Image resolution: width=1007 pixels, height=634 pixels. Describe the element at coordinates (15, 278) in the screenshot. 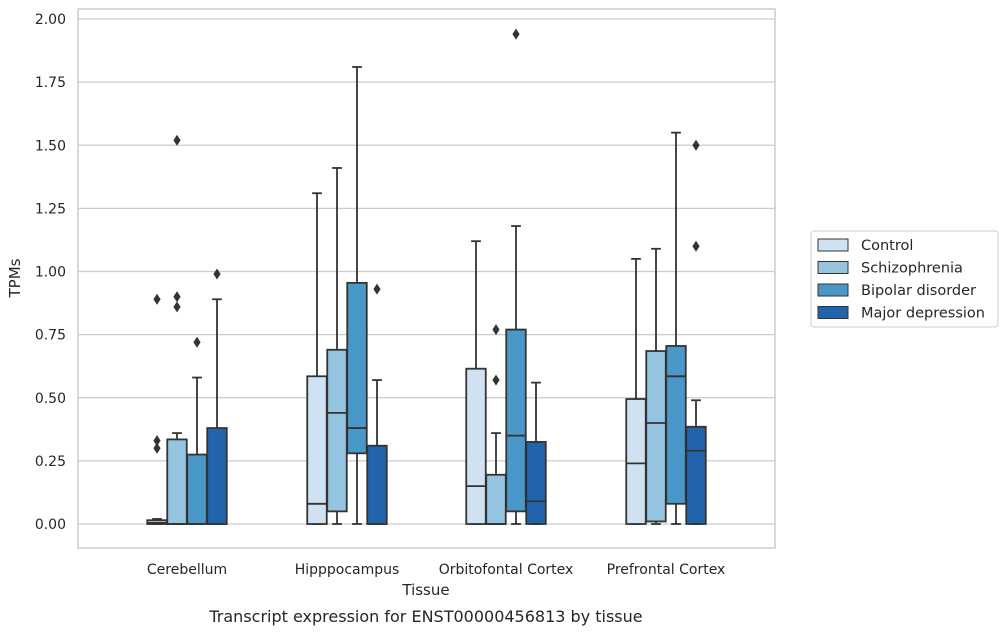

I see `y-axis-label: TPMs` at that location.